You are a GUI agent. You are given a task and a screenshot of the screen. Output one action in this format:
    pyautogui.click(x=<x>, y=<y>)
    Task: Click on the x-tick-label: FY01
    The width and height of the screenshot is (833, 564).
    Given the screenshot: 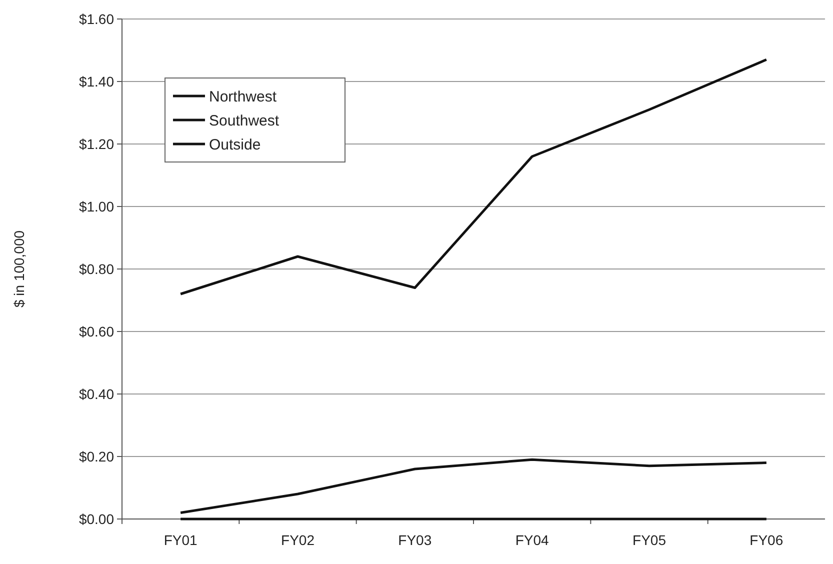 What is the action you would take?
    pyautogui.click(x=181, y=540)
    